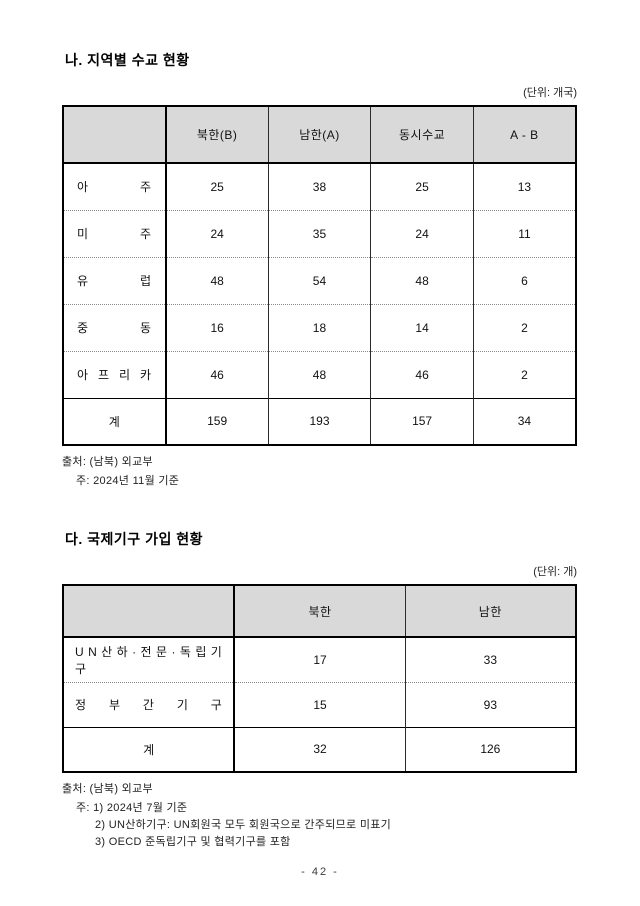 This screenshot has width=640, height=906. Describe the element at coordinates (550, 93) in the screenshot. I see `section1-unit-label: (단위: 개국)` at that location.